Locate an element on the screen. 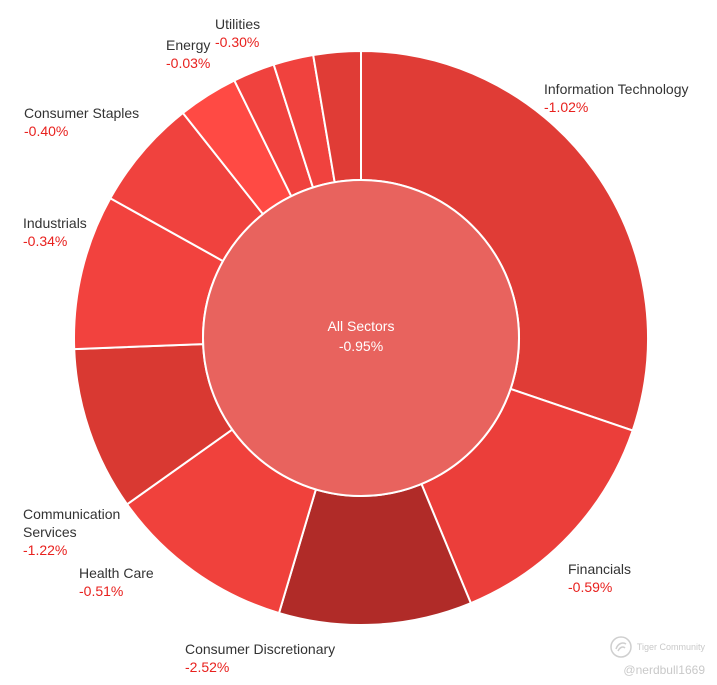 Image resolution: width=717 pixels, height=685 pixels. sector-change: -0.30% is located at coordinates (237, 42).